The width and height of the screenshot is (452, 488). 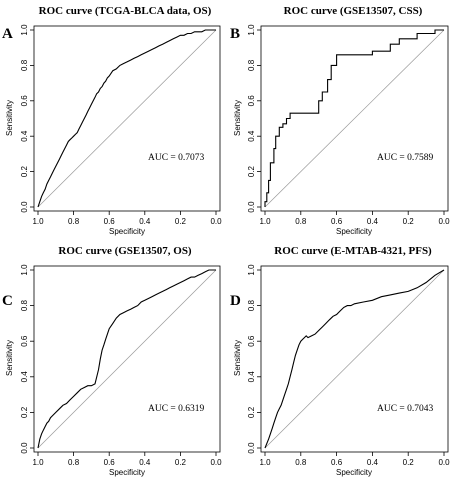 What do you see at coordinates (235, 301) in the screenshot?
I see `panel-d-letter: D` at bounding box center [235, 301].